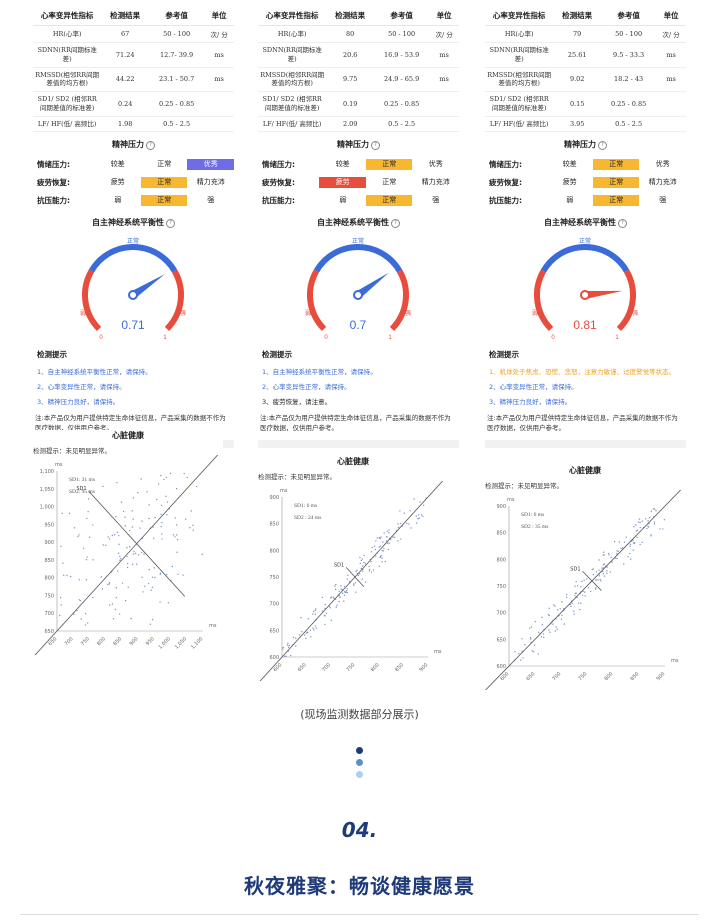 The height and width of the screenshot is (920, 719). I want to click on sd1-tag: SD1, so click(575, 569).